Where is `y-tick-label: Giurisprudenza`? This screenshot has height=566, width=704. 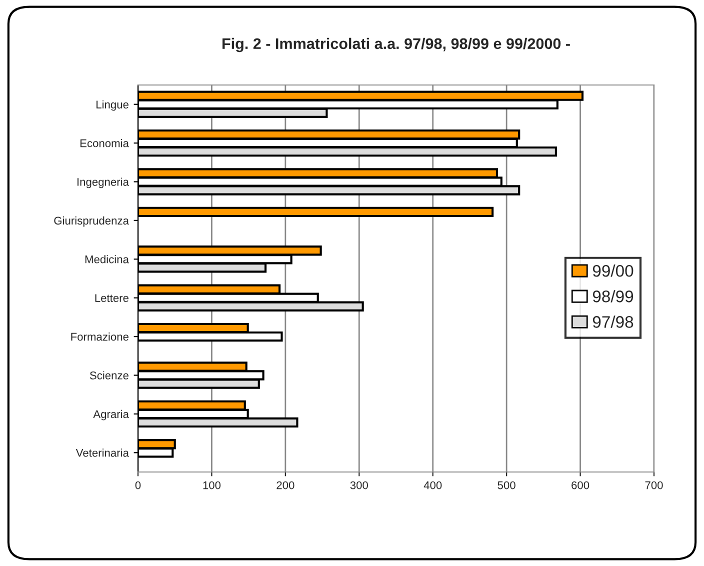 y-tick-label: Giurisprudenza is located at coordinates (91, 221).